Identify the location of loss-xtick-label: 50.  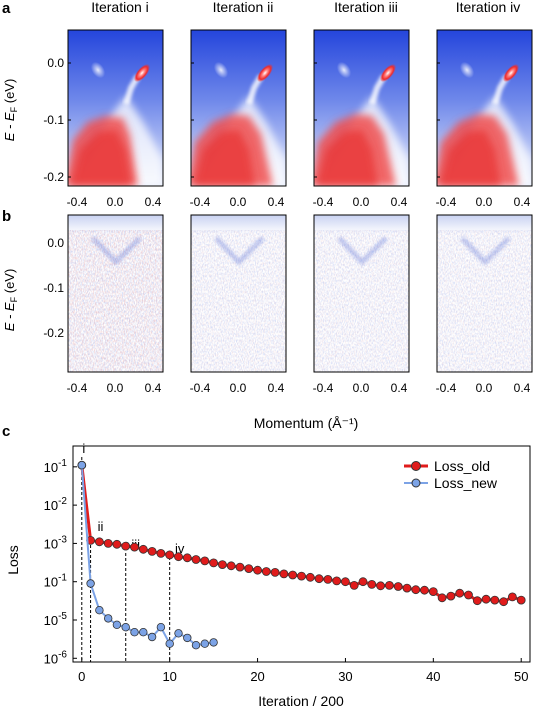
(521, 676).